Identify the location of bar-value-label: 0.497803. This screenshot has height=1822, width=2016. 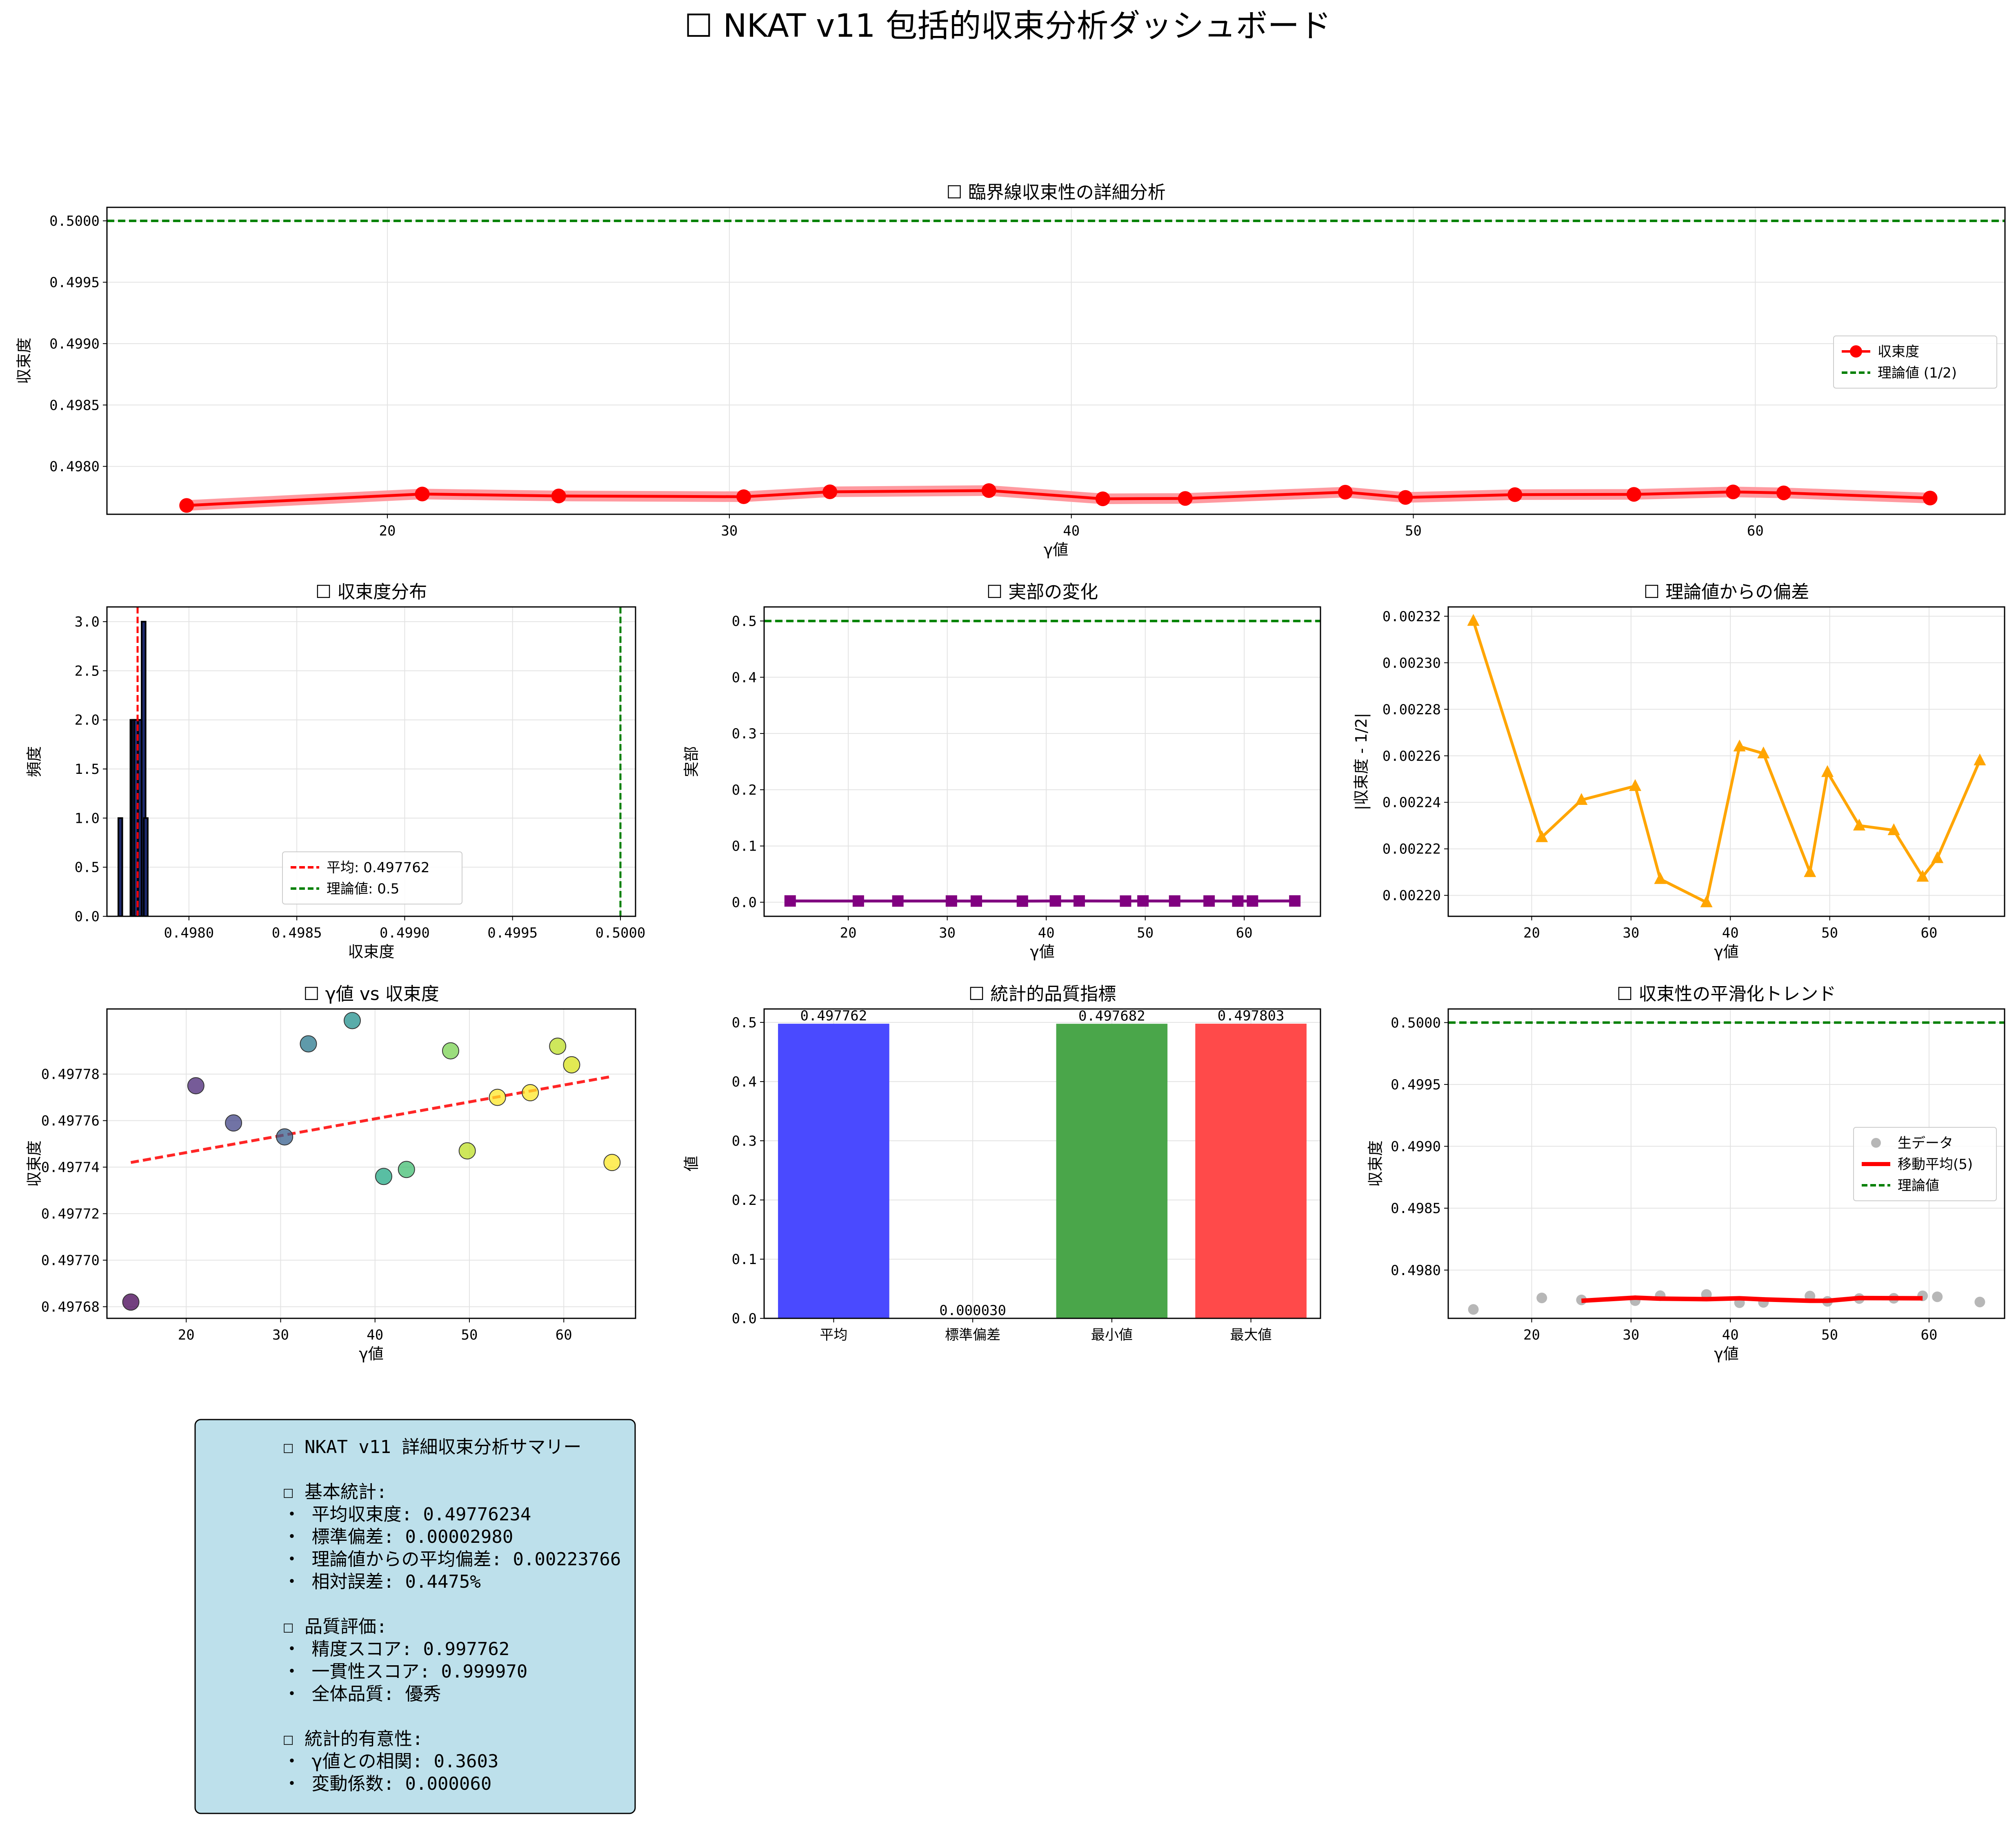
(1251, 1016).